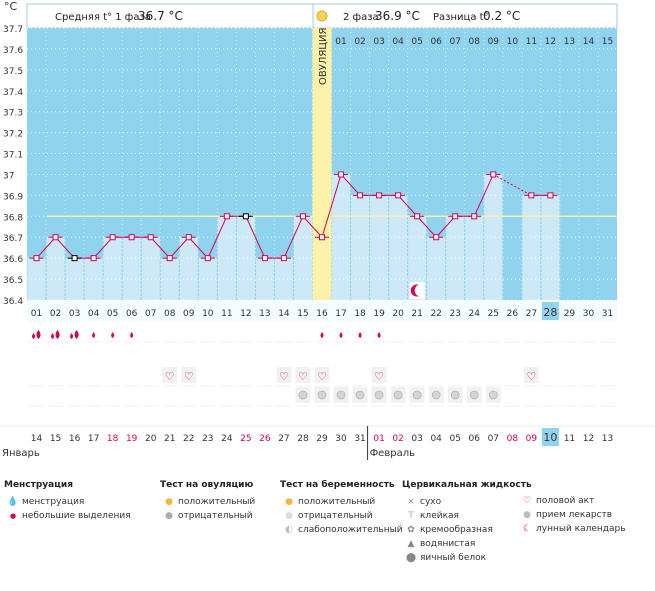  Describe the element at coordinates (532, 439) in the screenshot. I see `date-label: 09` at that location.